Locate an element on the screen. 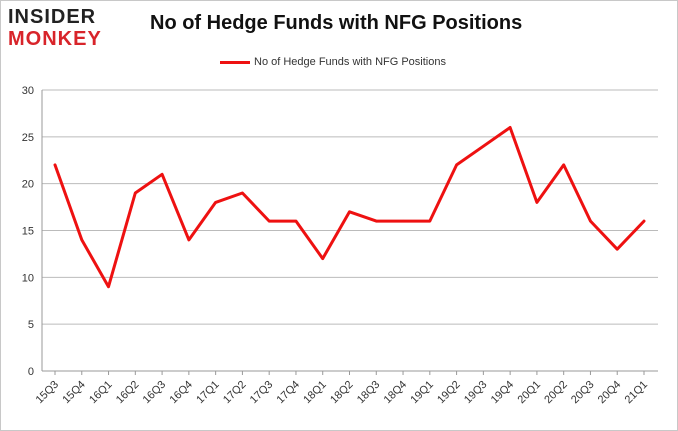  x-tick-label: 15Q4 is located at coordinates (74, 393).